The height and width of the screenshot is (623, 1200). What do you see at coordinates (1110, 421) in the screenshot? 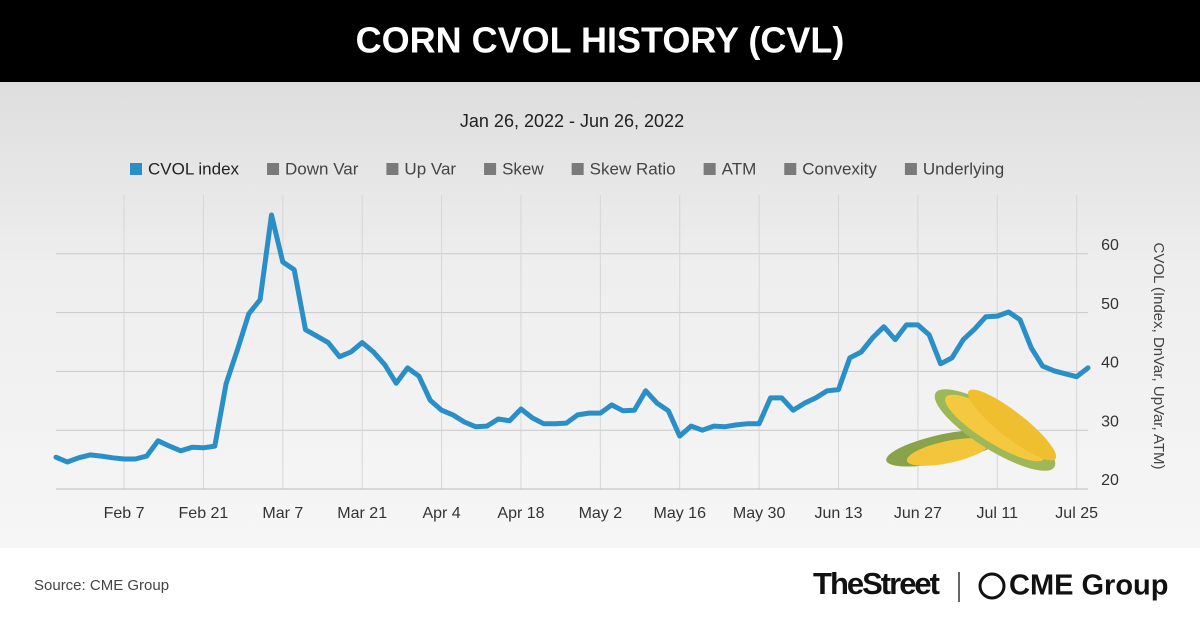
I see `y-tick-label: 30` at bounding box center [1110, 421].